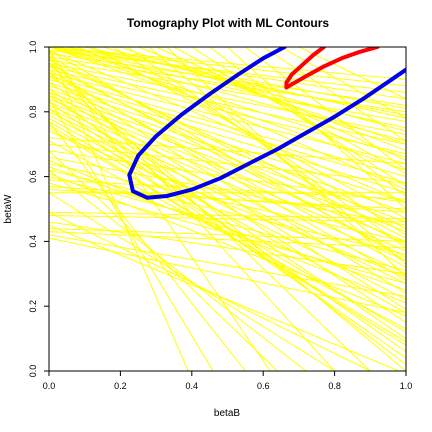 The height and width of the screenshot is (432, 432). What do you see at coordinates (120, 386) in the screenshot?
I see `x-tick-label: 0.2` at bounding box center [120, 386].